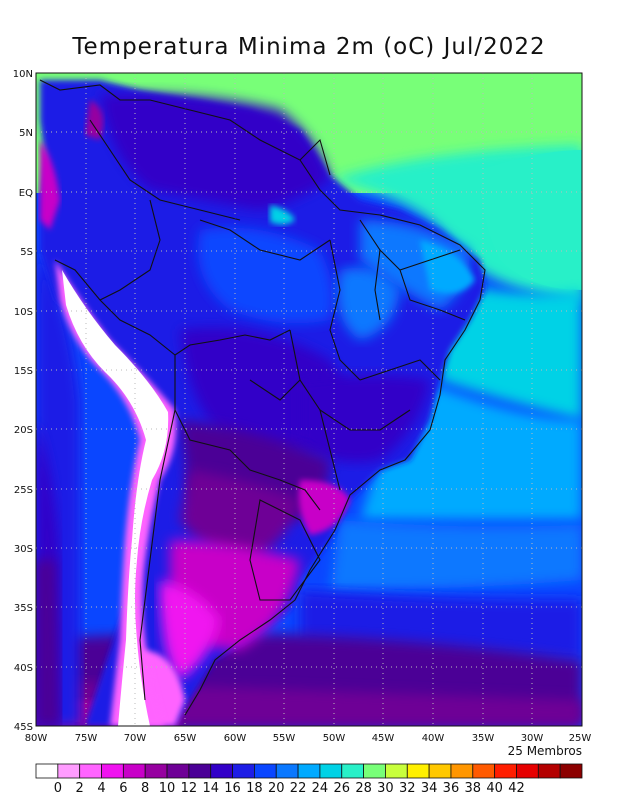  I want to click on colorbar-label: 22, so click(298, 788).